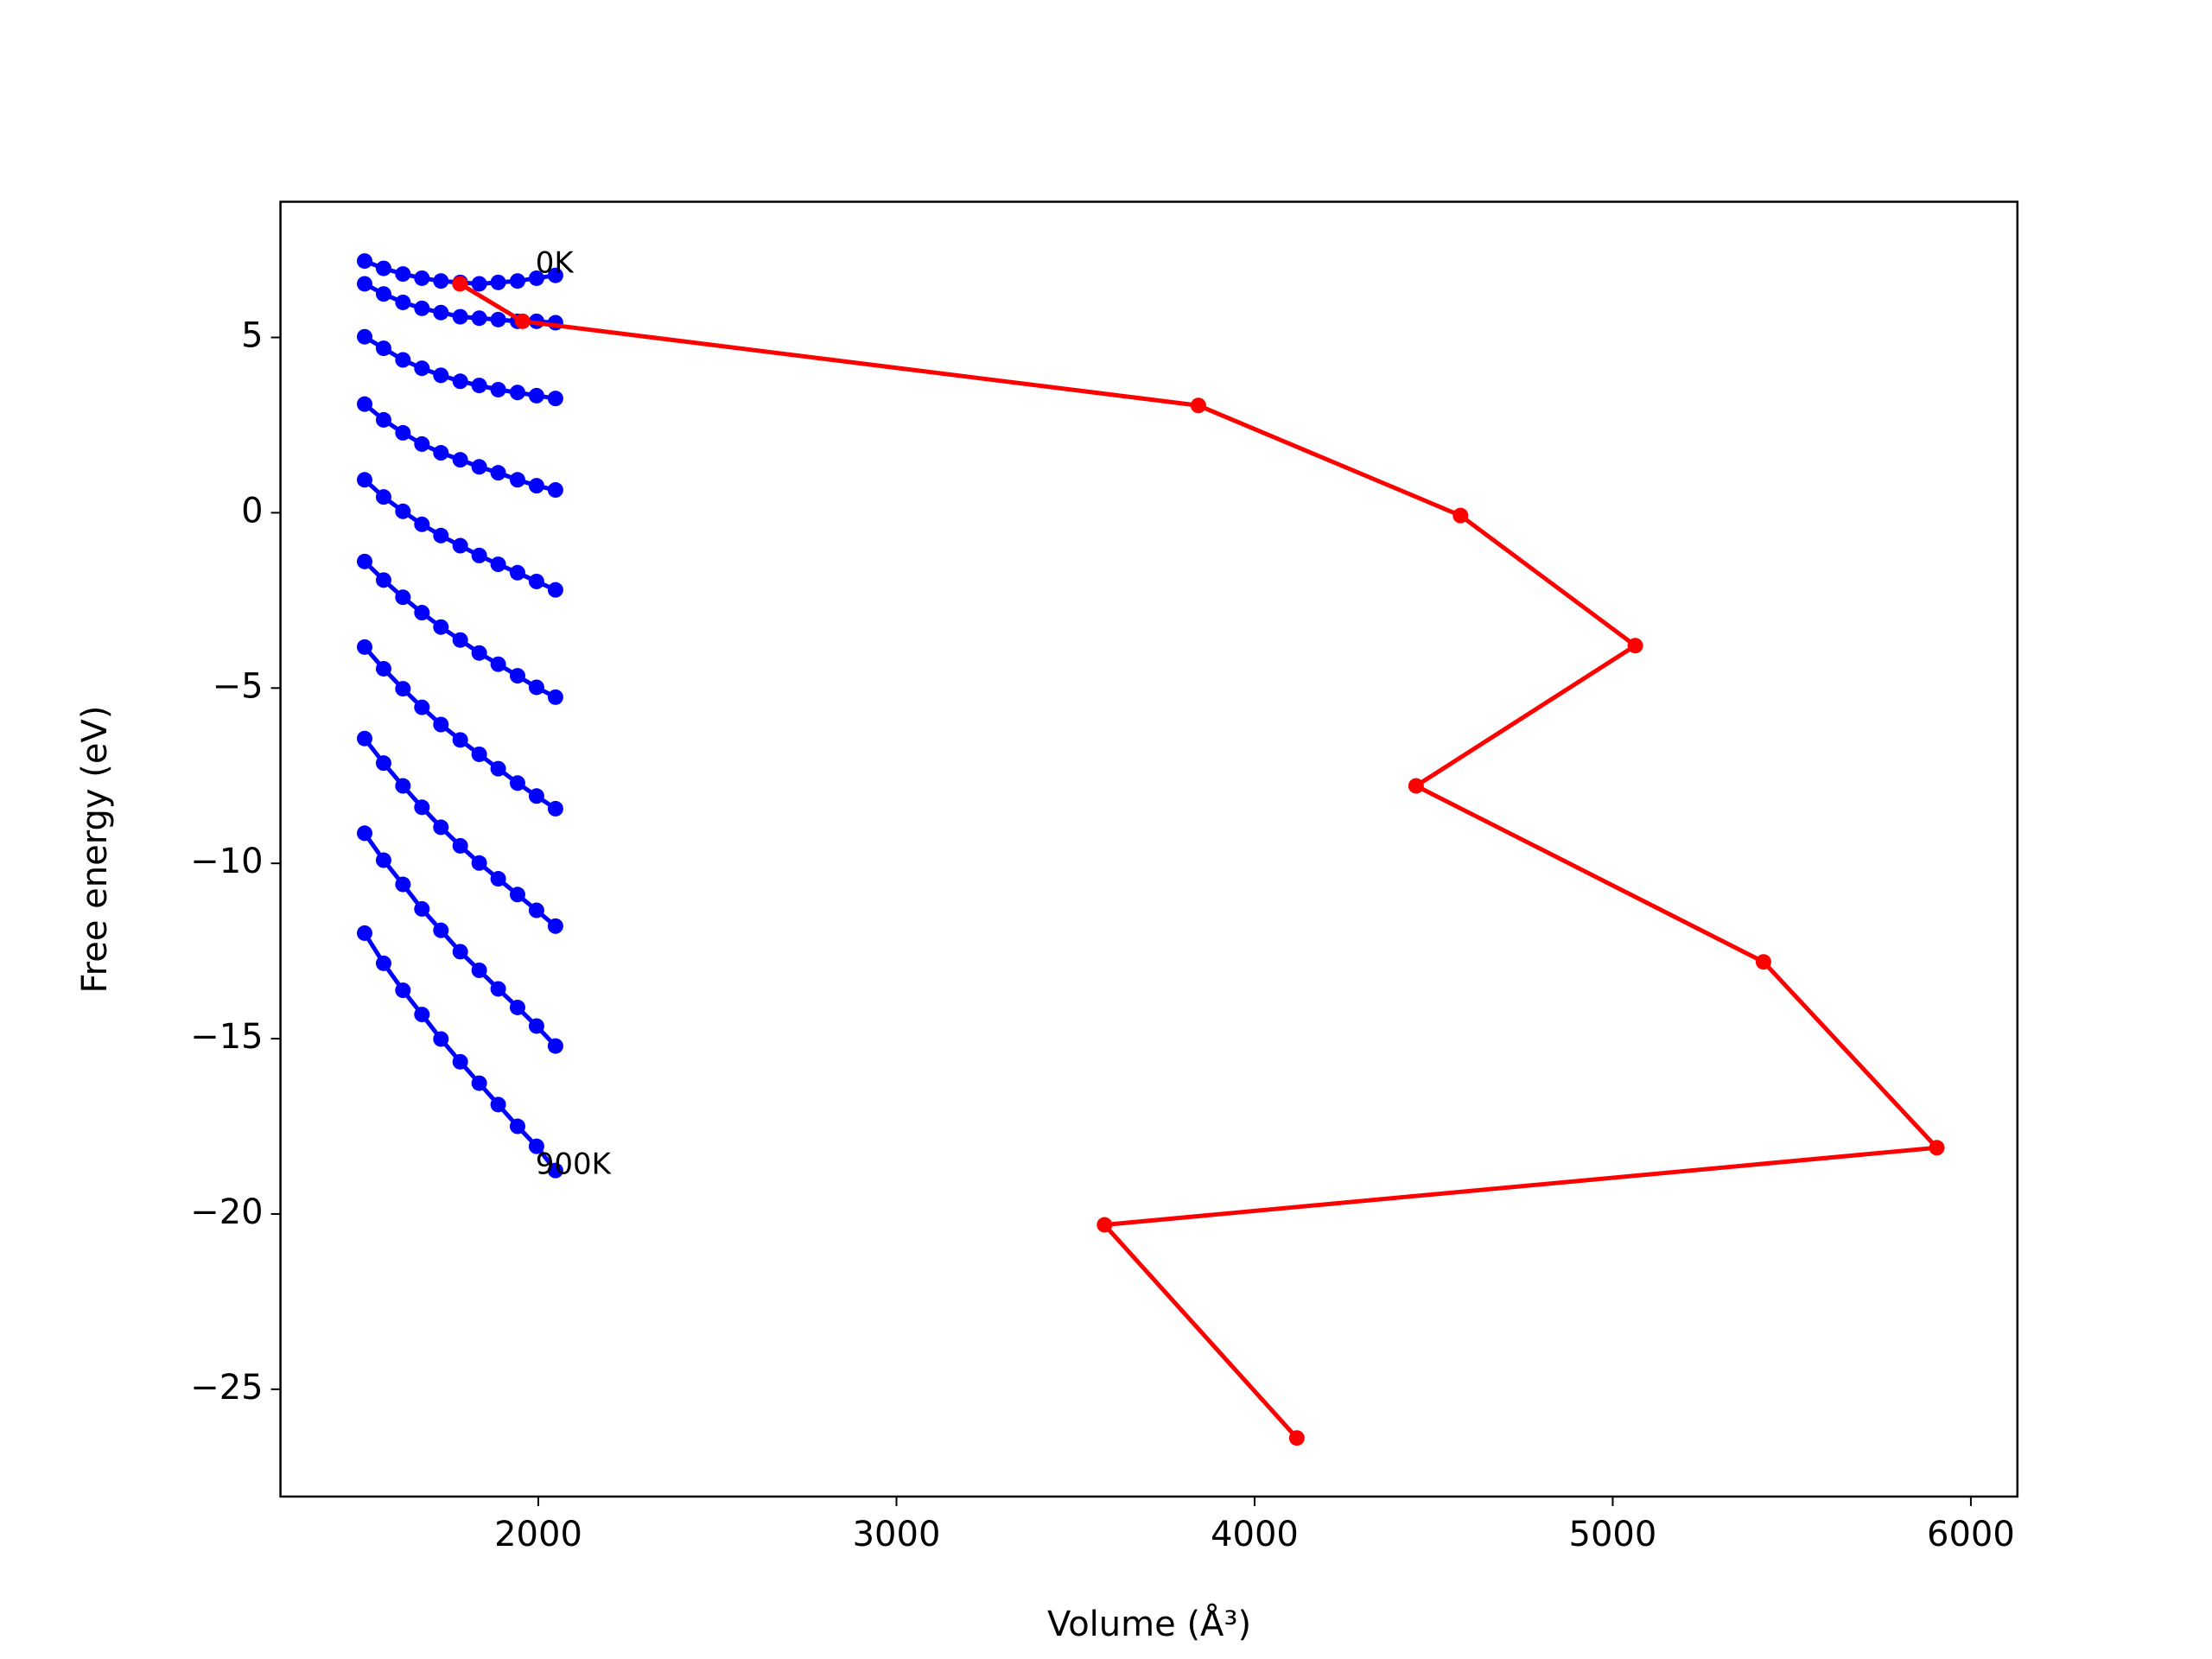 This screenshot has width=2212, height=1659. Describe the element at coordinates (538, 1534) in the screenshot. I see `x-tick-label: 2000` at that location.